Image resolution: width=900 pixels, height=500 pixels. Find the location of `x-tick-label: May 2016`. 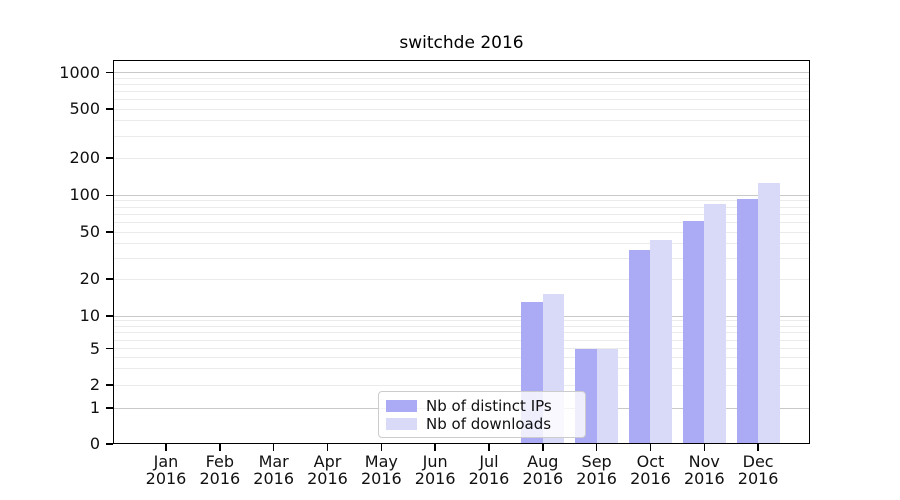

x-tick-label: May 2016 is located at coordinates (381, 470).